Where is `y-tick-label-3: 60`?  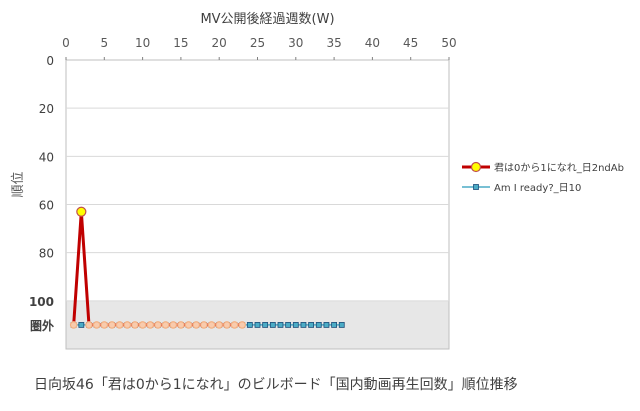 y-tick-label-3: 60 is located at coordinates (46, 206).